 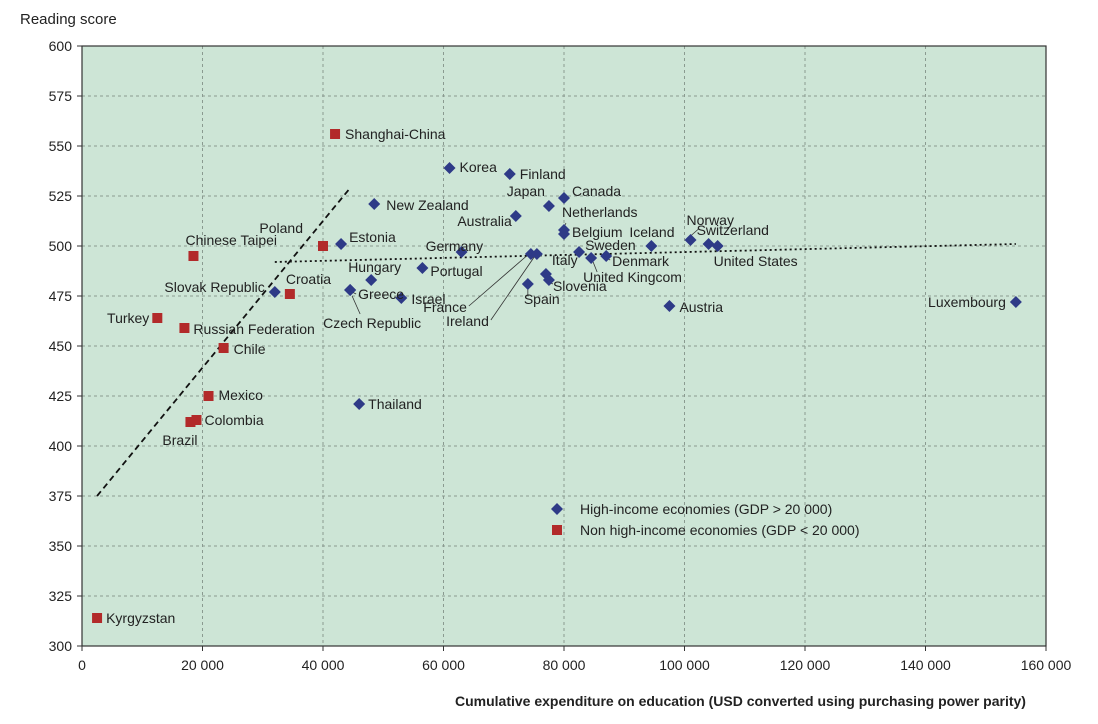 What do you see at coordinates (61, 646) in the screenshot?
I see `y-tick-label: 300` at bounding box center [61, 646].